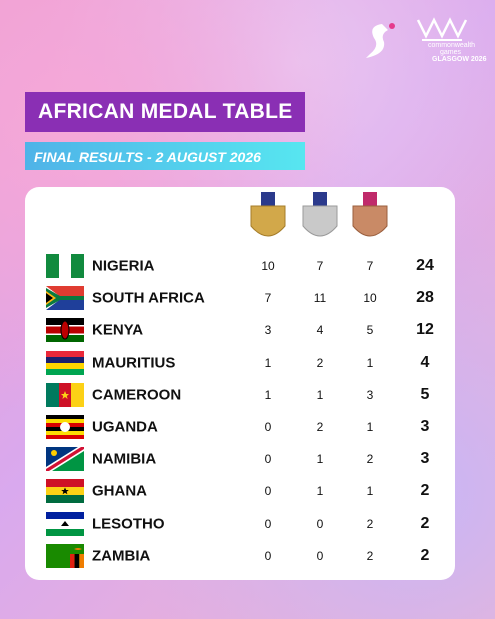 The height and width of the screenshot is (619, 495). I want to click on total-count: 28, so click(425, 298).